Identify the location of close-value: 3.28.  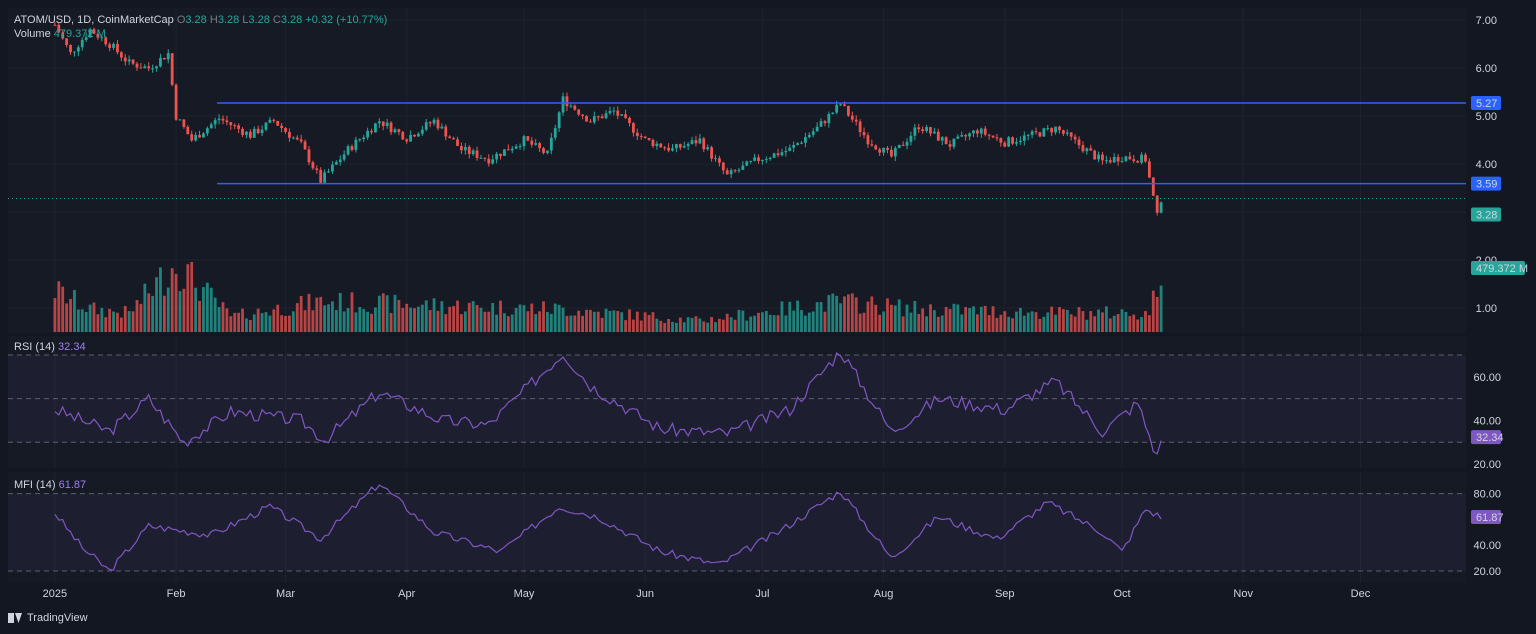
(291, 20).